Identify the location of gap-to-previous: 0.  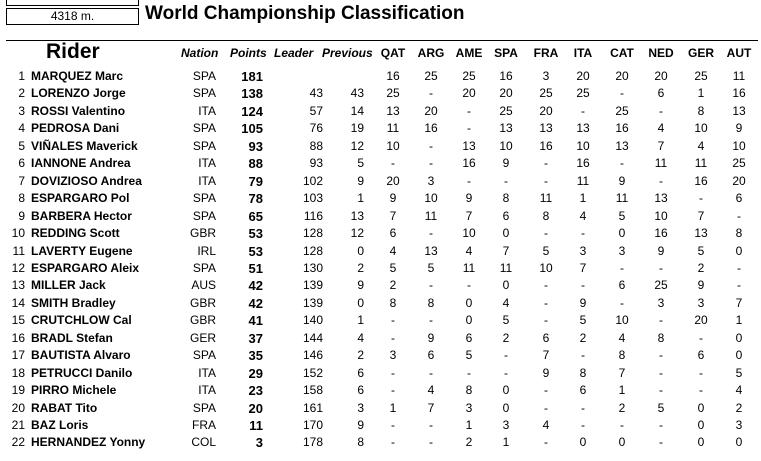
(360, 250).